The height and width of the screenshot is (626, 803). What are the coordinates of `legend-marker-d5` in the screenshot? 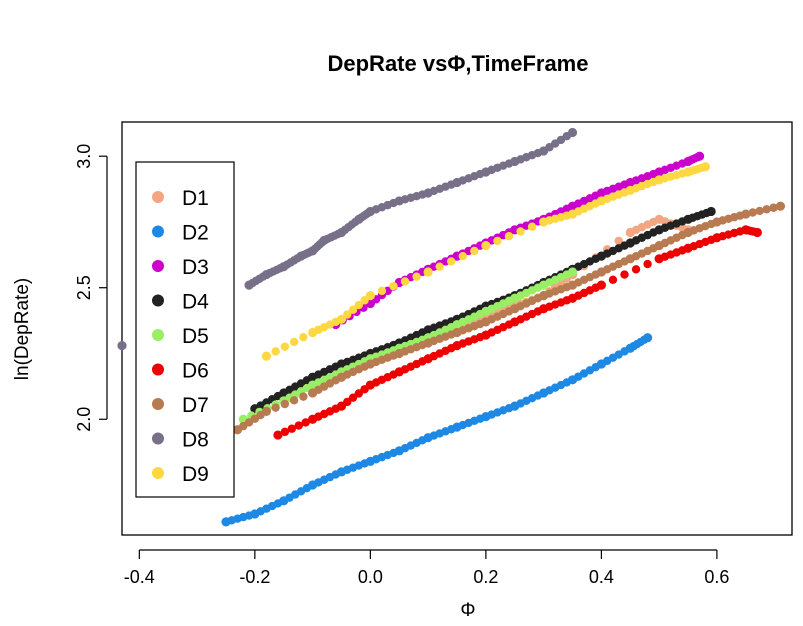 It's located at (158, 335).